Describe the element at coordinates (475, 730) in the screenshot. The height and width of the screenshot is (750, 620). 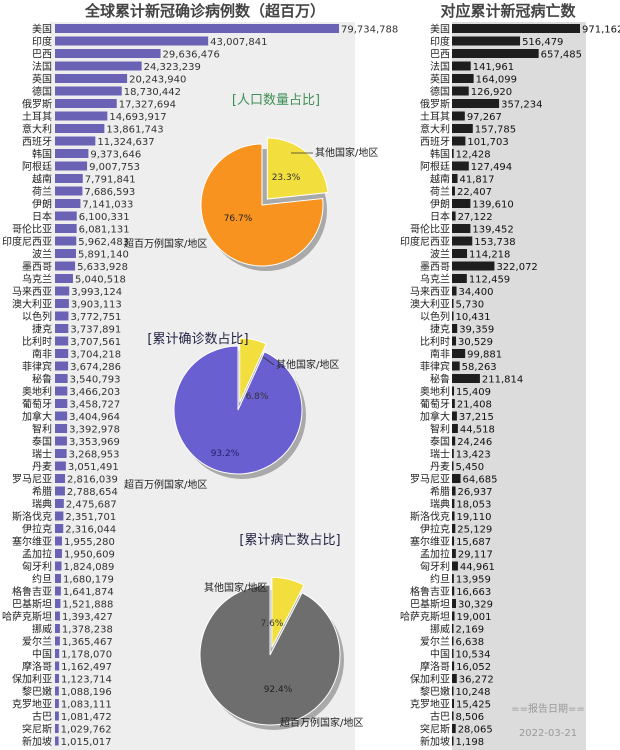
I see `value-label: 28,065` at that location.